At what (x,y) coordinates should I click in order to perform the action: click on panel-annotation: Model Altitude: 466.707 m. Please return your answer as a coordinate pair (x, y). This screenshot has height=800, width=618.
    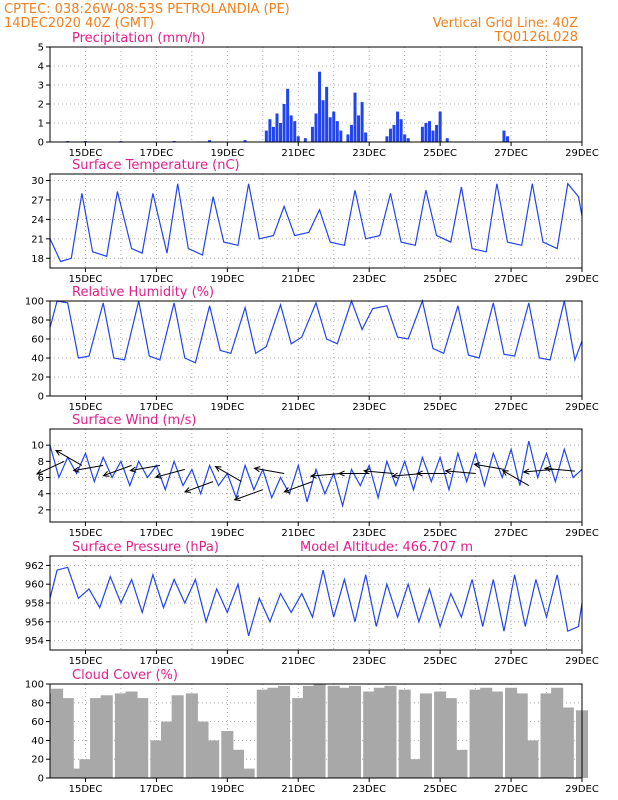
    Looking at the image, I should click on (386, 547).